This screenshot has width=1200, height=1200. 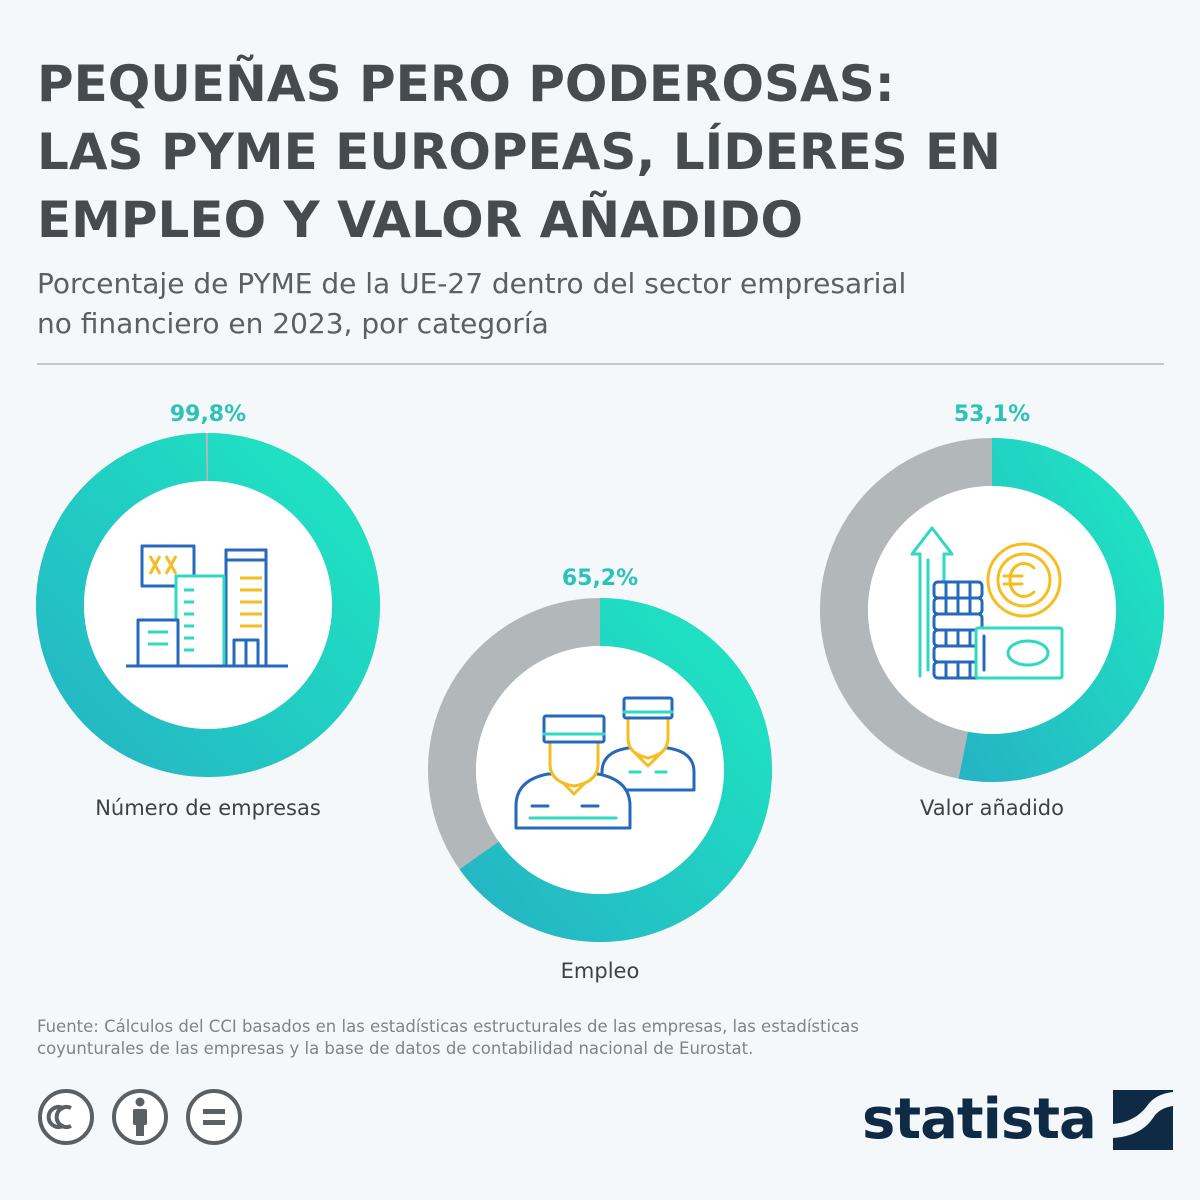 I want to click on donut-2-value-slice, so click(x=615, y=770).